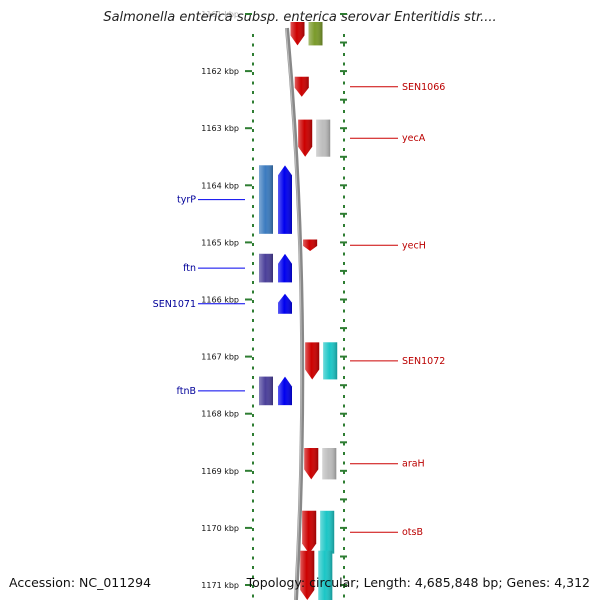 This screenshot has width=600, height=600. I want to click on axis-tick-label: 1162 kbp, so click(220, 71).